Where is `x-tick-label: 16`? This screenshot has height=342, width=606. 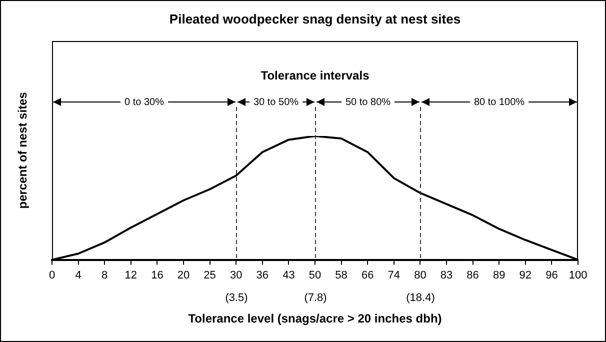
x-tick-label: 16 is located at coordinates (157, 275).